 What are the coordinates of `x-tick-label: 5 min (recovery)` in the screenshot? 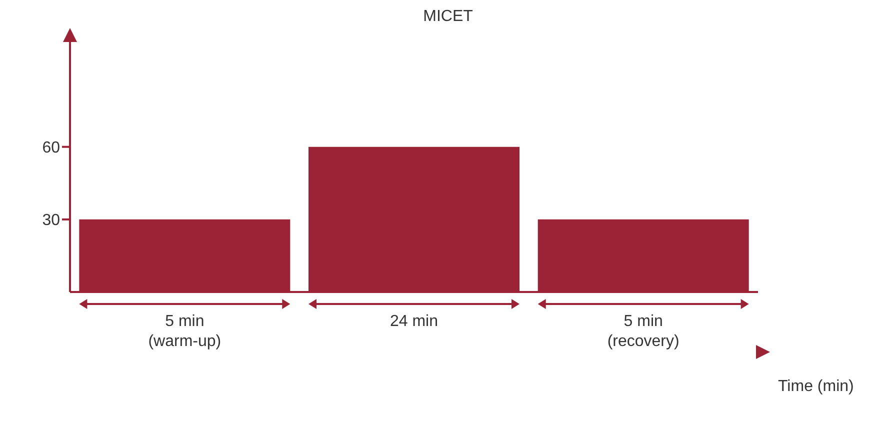 It's located at (643, 331).